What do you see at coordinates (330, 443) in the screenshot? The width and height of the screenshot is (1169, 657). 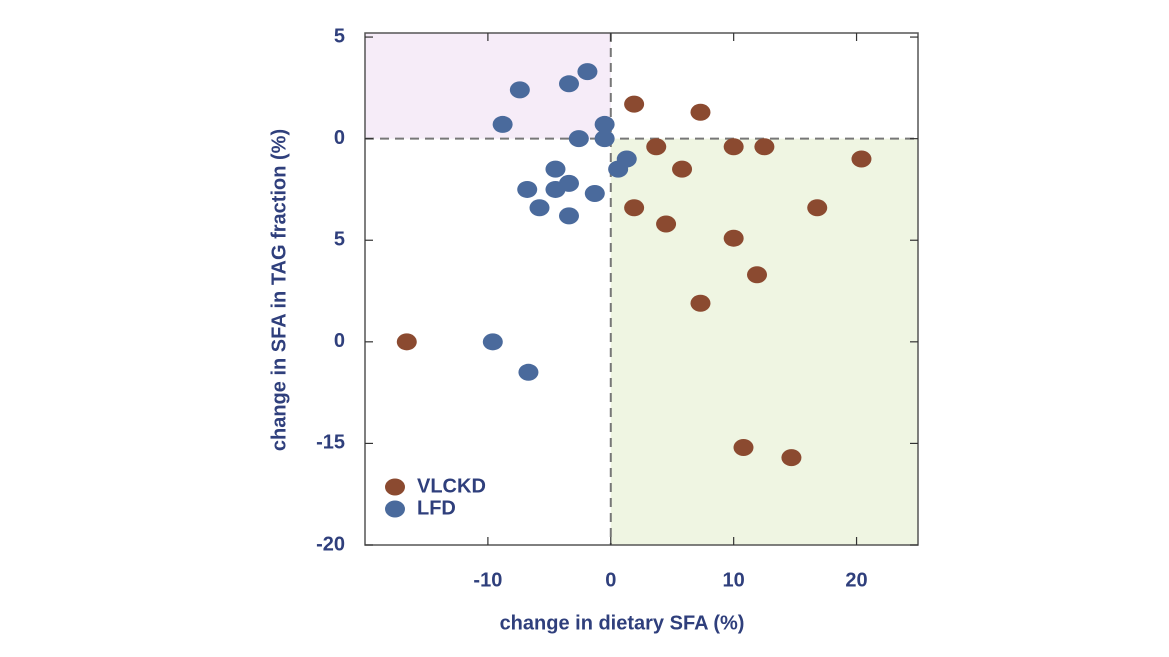 I see `y-tick-label: -15` at bounding box center [330, 443].